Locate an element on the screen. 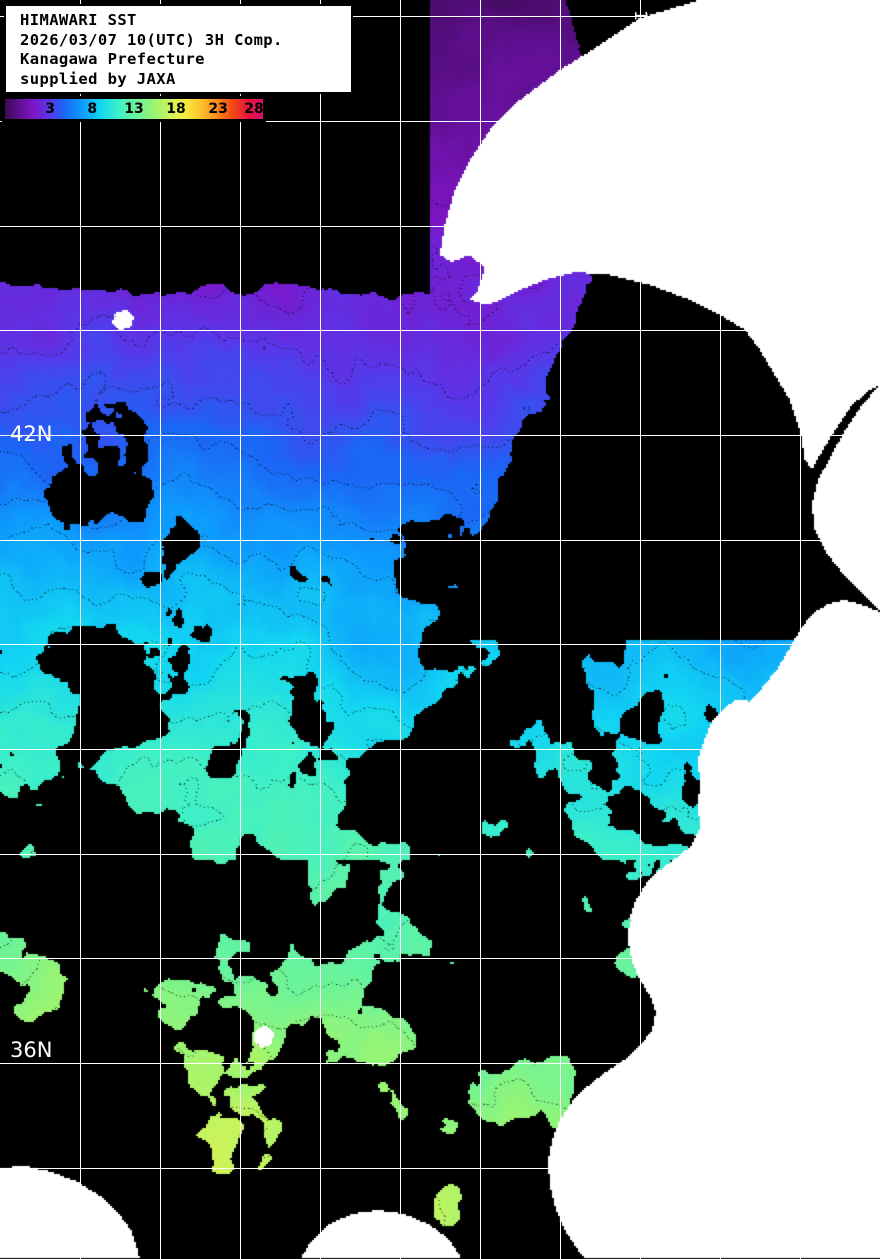  title-line-region: Kanagawa Prefecture is located at coordinates (112, 59).